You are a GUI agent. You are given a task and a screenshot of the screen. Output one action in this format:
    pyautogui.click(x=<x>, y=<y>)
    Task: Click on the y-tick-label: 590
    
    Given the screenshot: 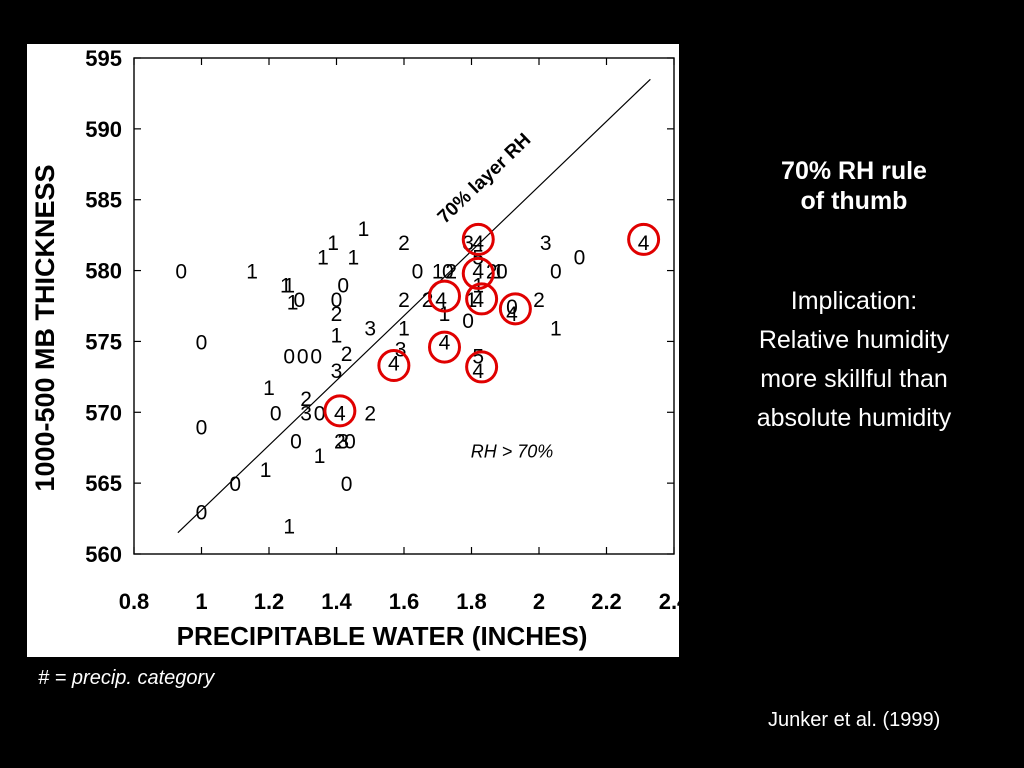 What is the action you would take?
    pyautogui.click(x=103, y=129)
    